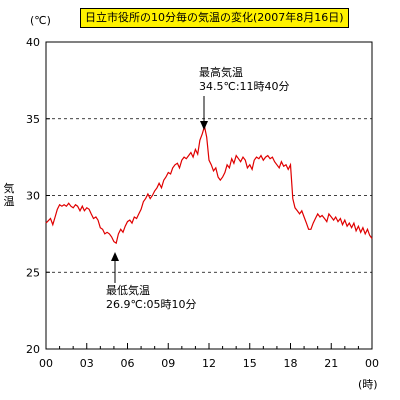 This screenshot has height=400, width=400. I want to click on x-tick-labels: 00 03 06 09 12 15 18 21 00, so click(209, 363).